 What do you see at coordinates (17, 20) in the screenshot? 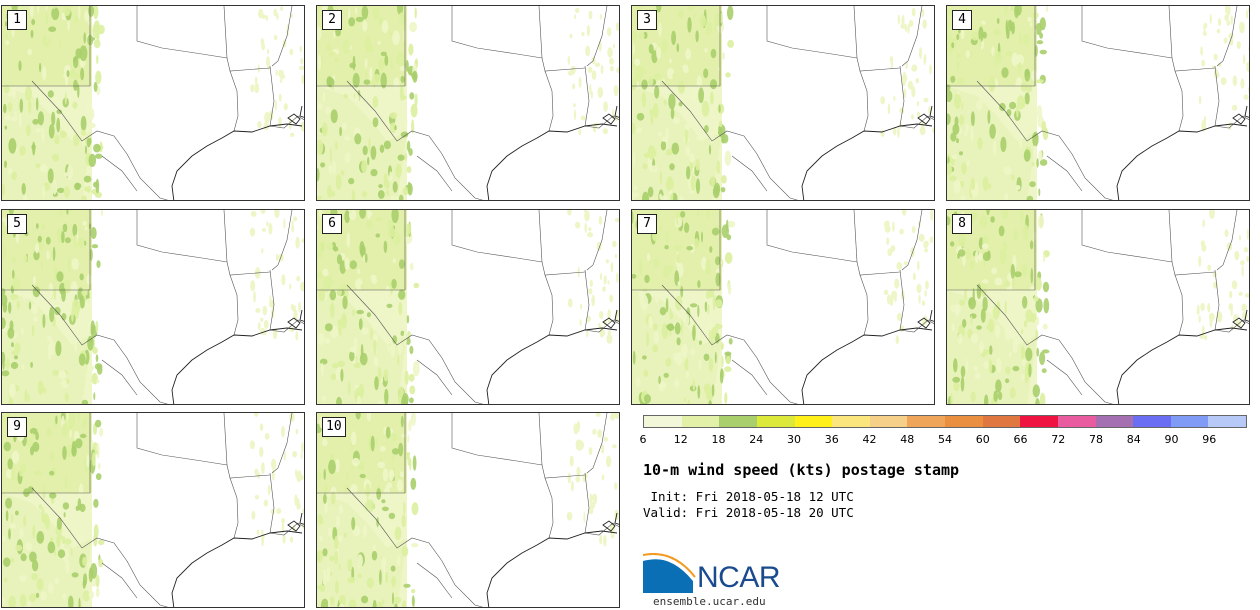
I see `member-number-label: 1` at bounding box center [17, 20].